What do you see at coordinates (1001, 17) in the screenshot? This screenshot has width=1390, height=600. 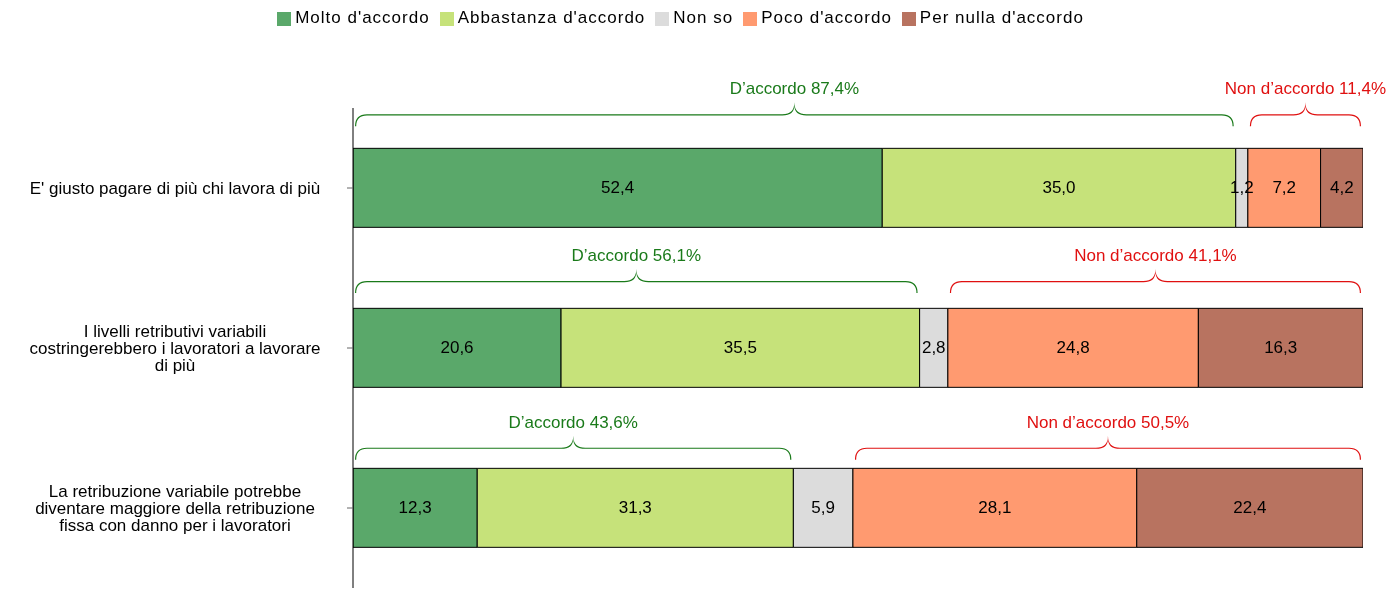 I see `legend-label: Per nulla d'accordo` at bounding box center [1001, 17].